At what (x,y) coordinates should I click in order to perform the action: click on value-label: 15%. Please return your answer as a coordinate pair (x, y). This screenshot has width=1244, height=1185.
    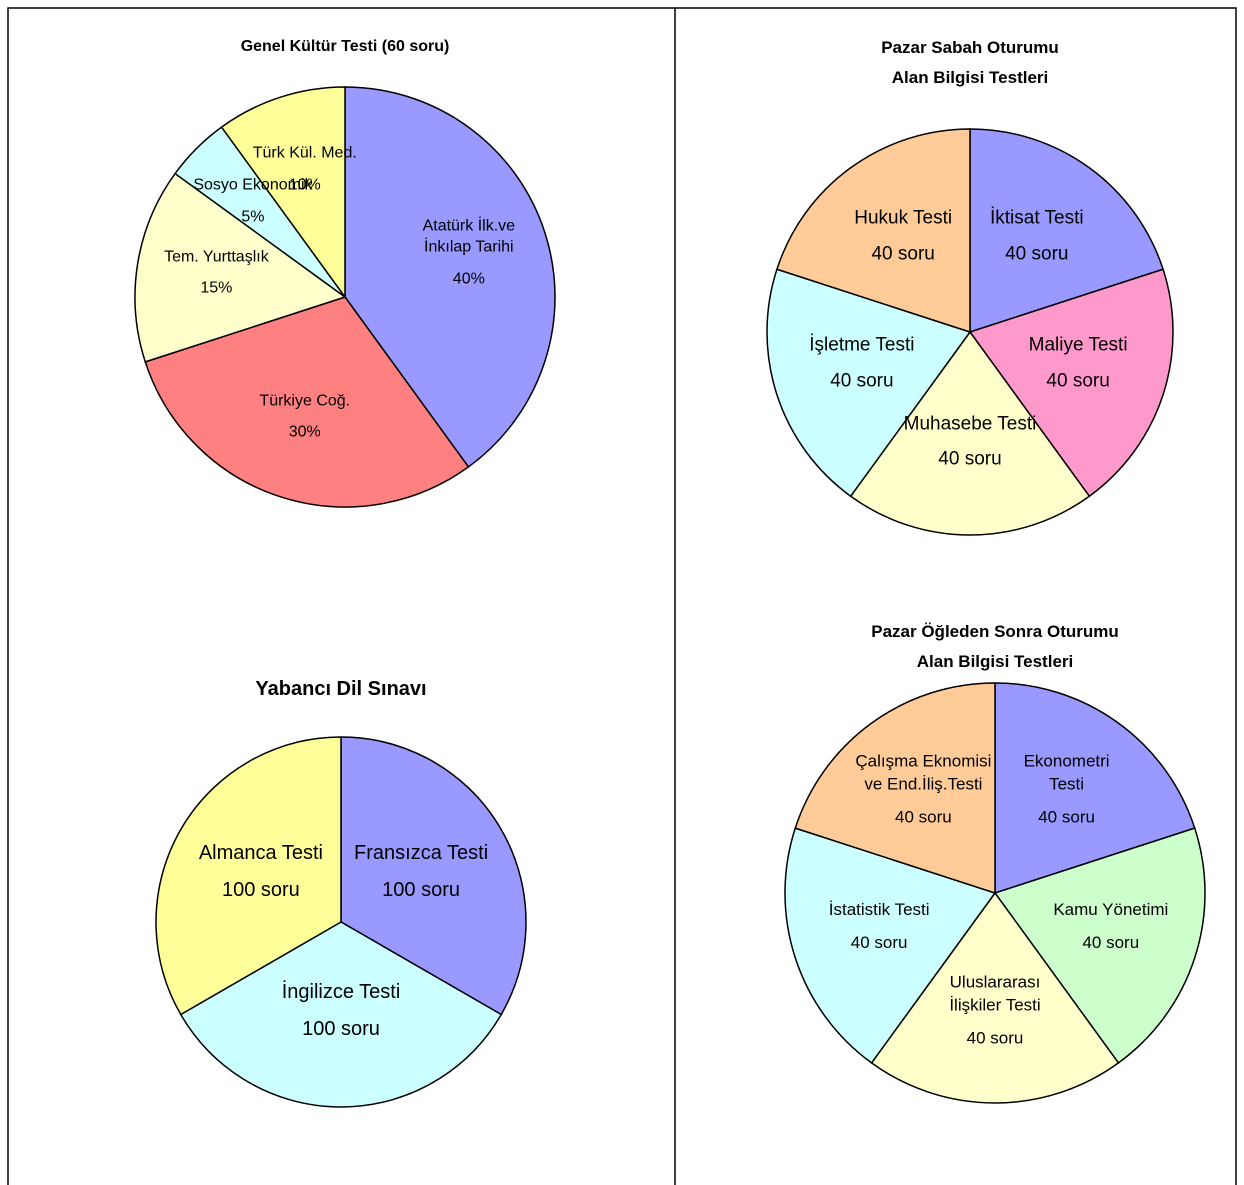
    Looking at the image, I should click on (216, 288).